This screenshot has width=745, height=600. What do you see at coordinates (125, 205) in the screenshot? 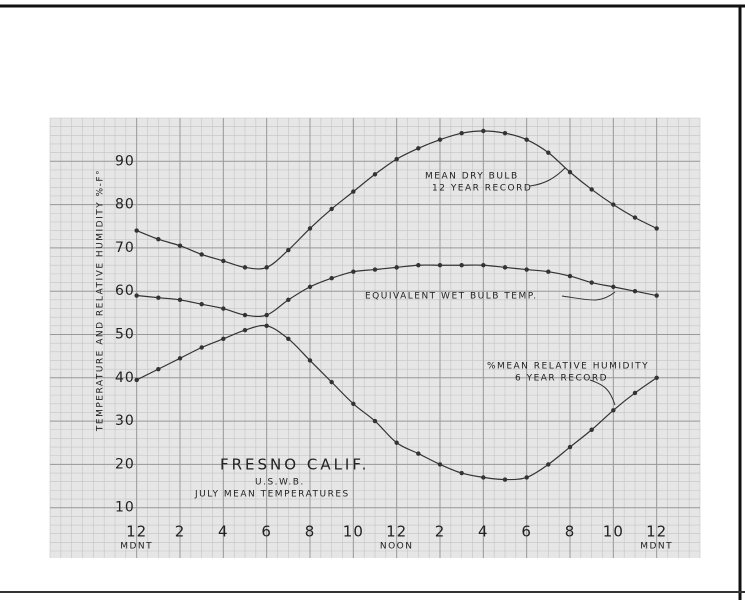
I see `y-tick-label: 80` at bounding box center [125, 205].